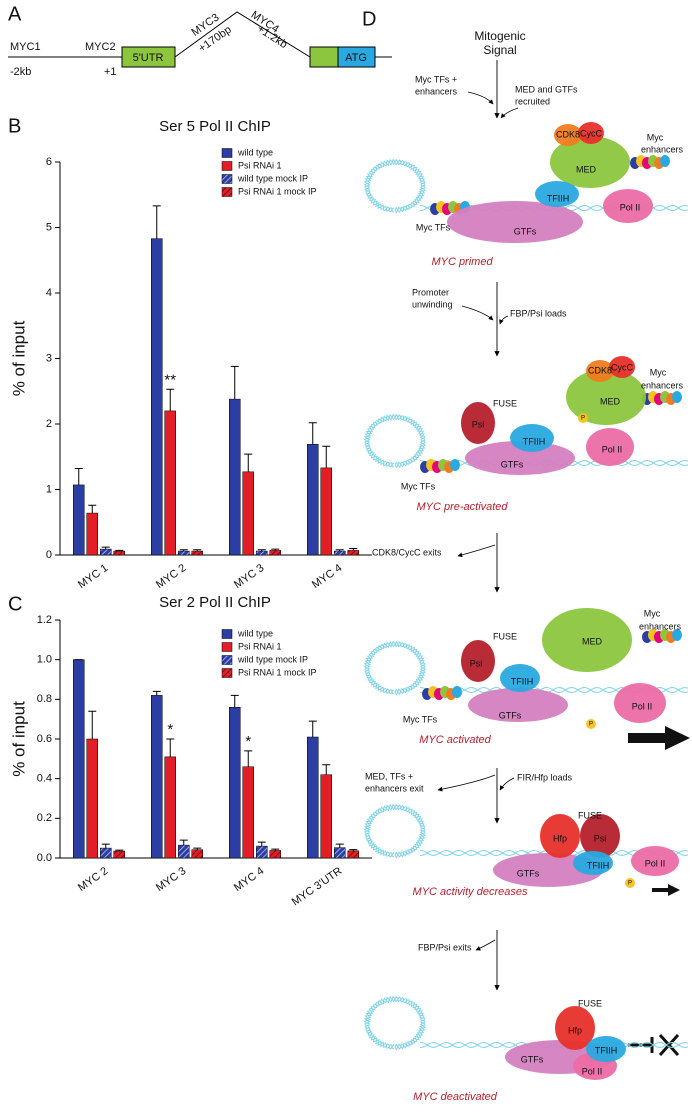 The width and height of the screenshot is (692, 1118). What do you see at coordinates (655, 137) in the screenshot?
I see `protein-label: Myc` at bounding box center [655, 137].